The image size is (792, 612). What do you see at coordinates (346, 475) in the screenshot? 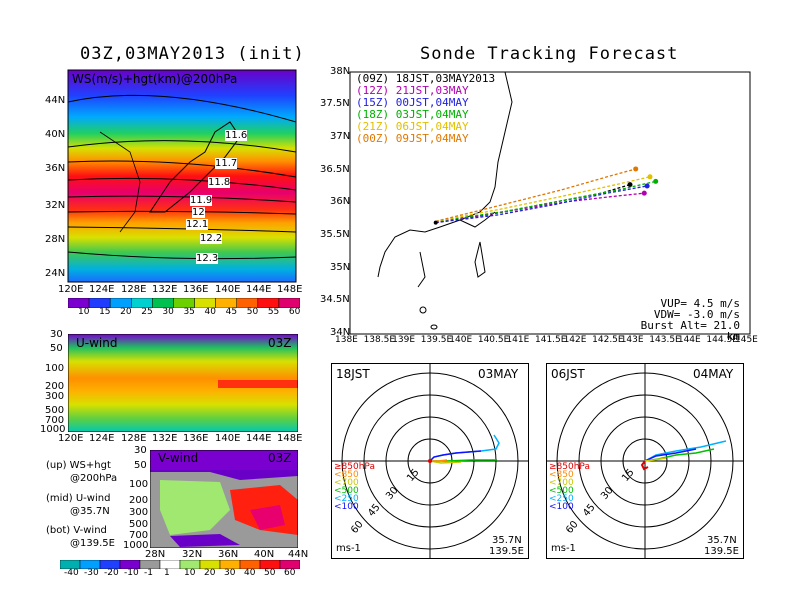
I see `level-entry: <850` at bounding box center [346, 475].